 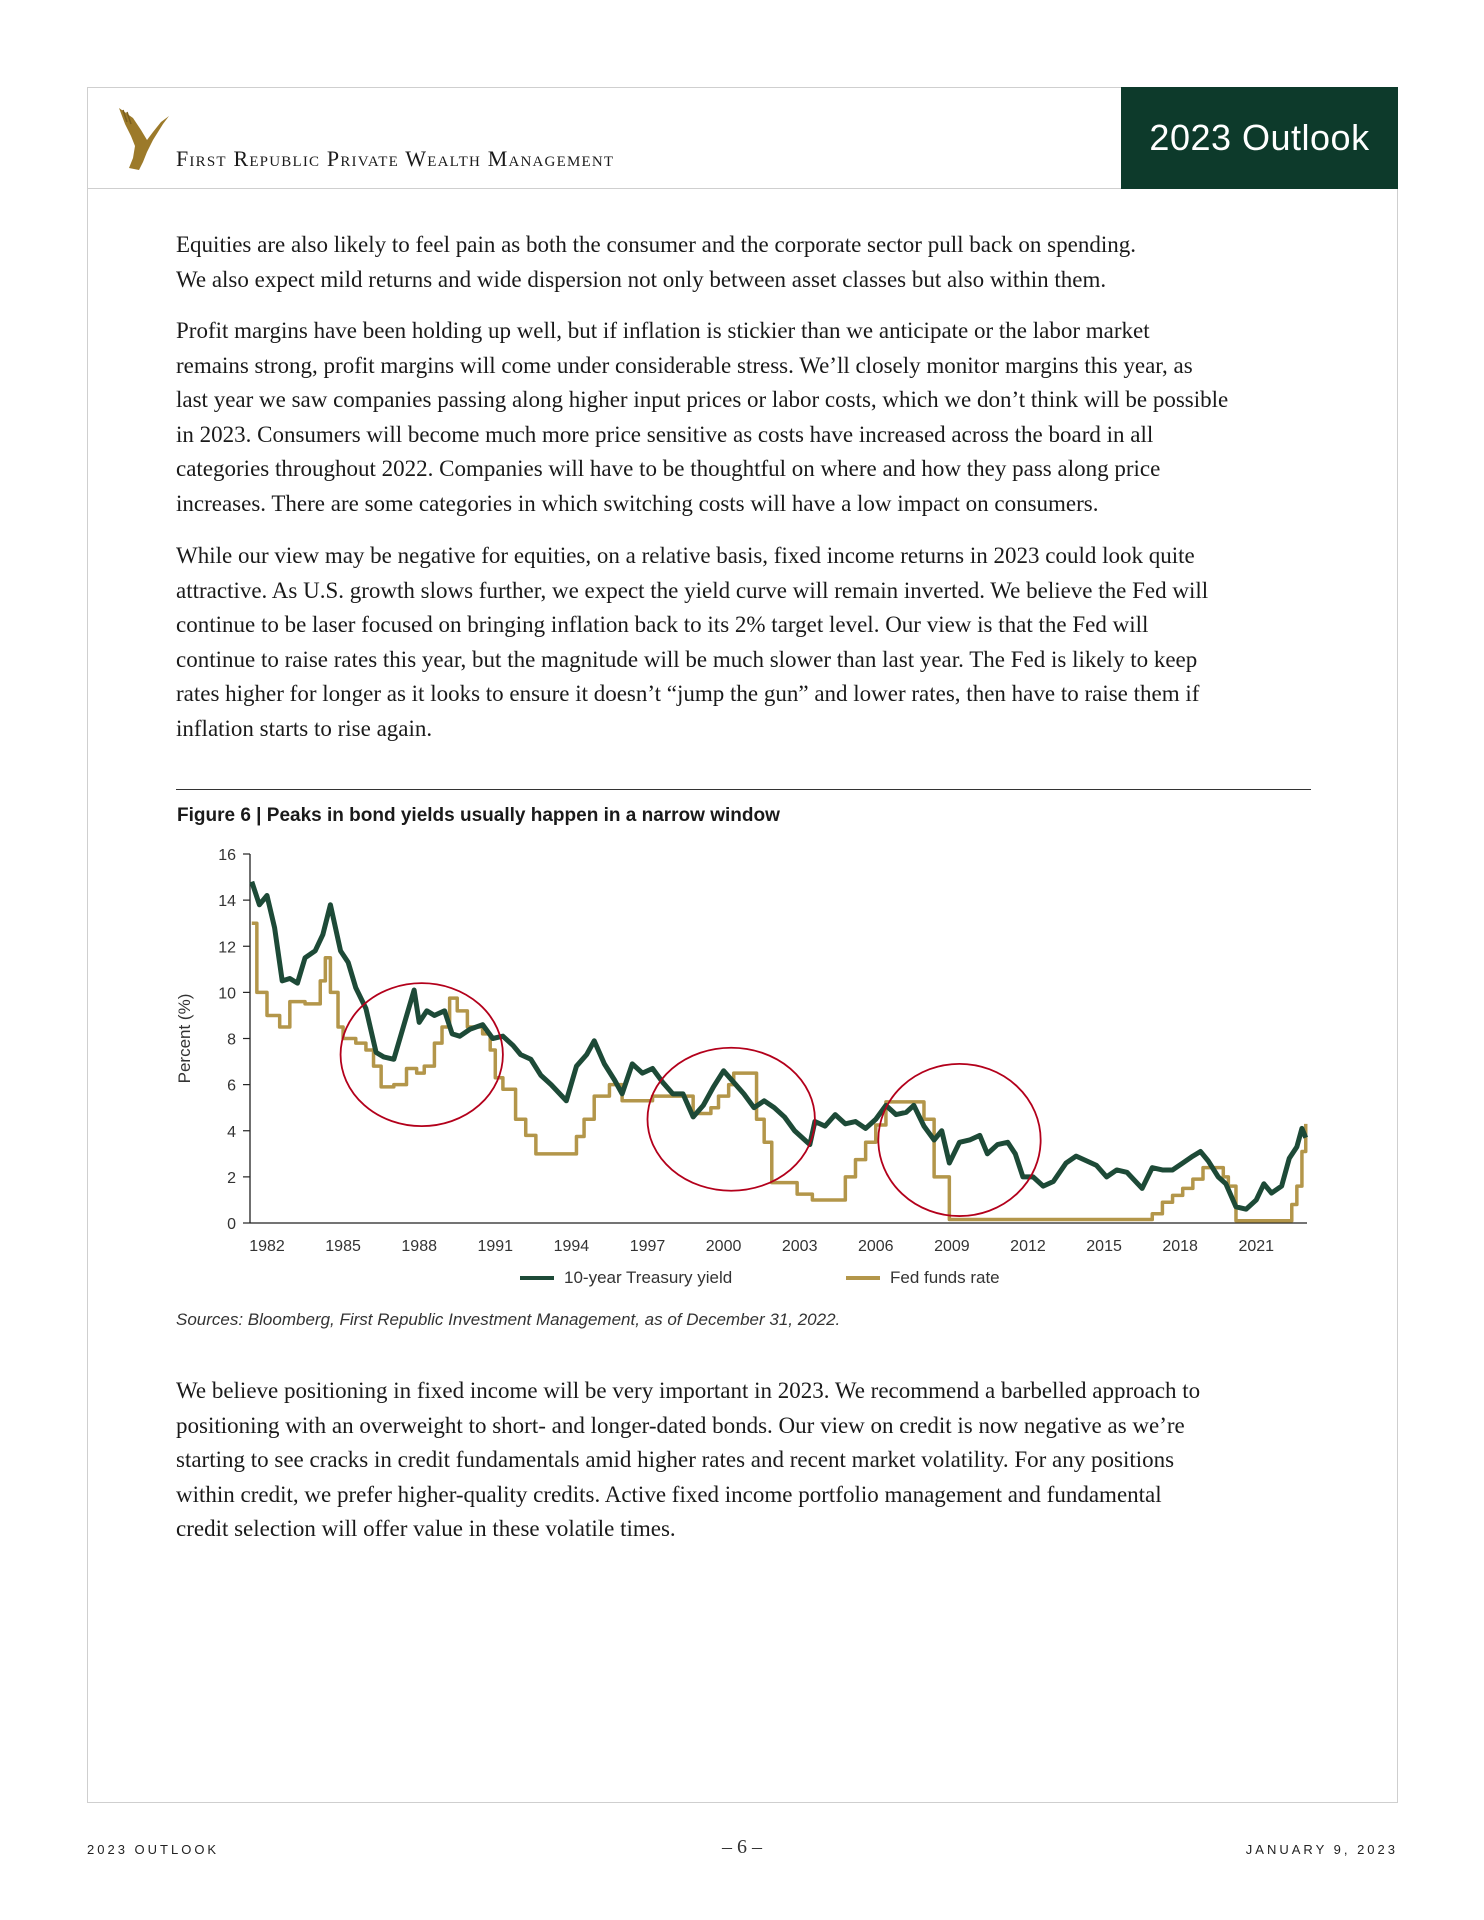 I want to click on x-tick-label: 1997, so click(x=648, y=1246).